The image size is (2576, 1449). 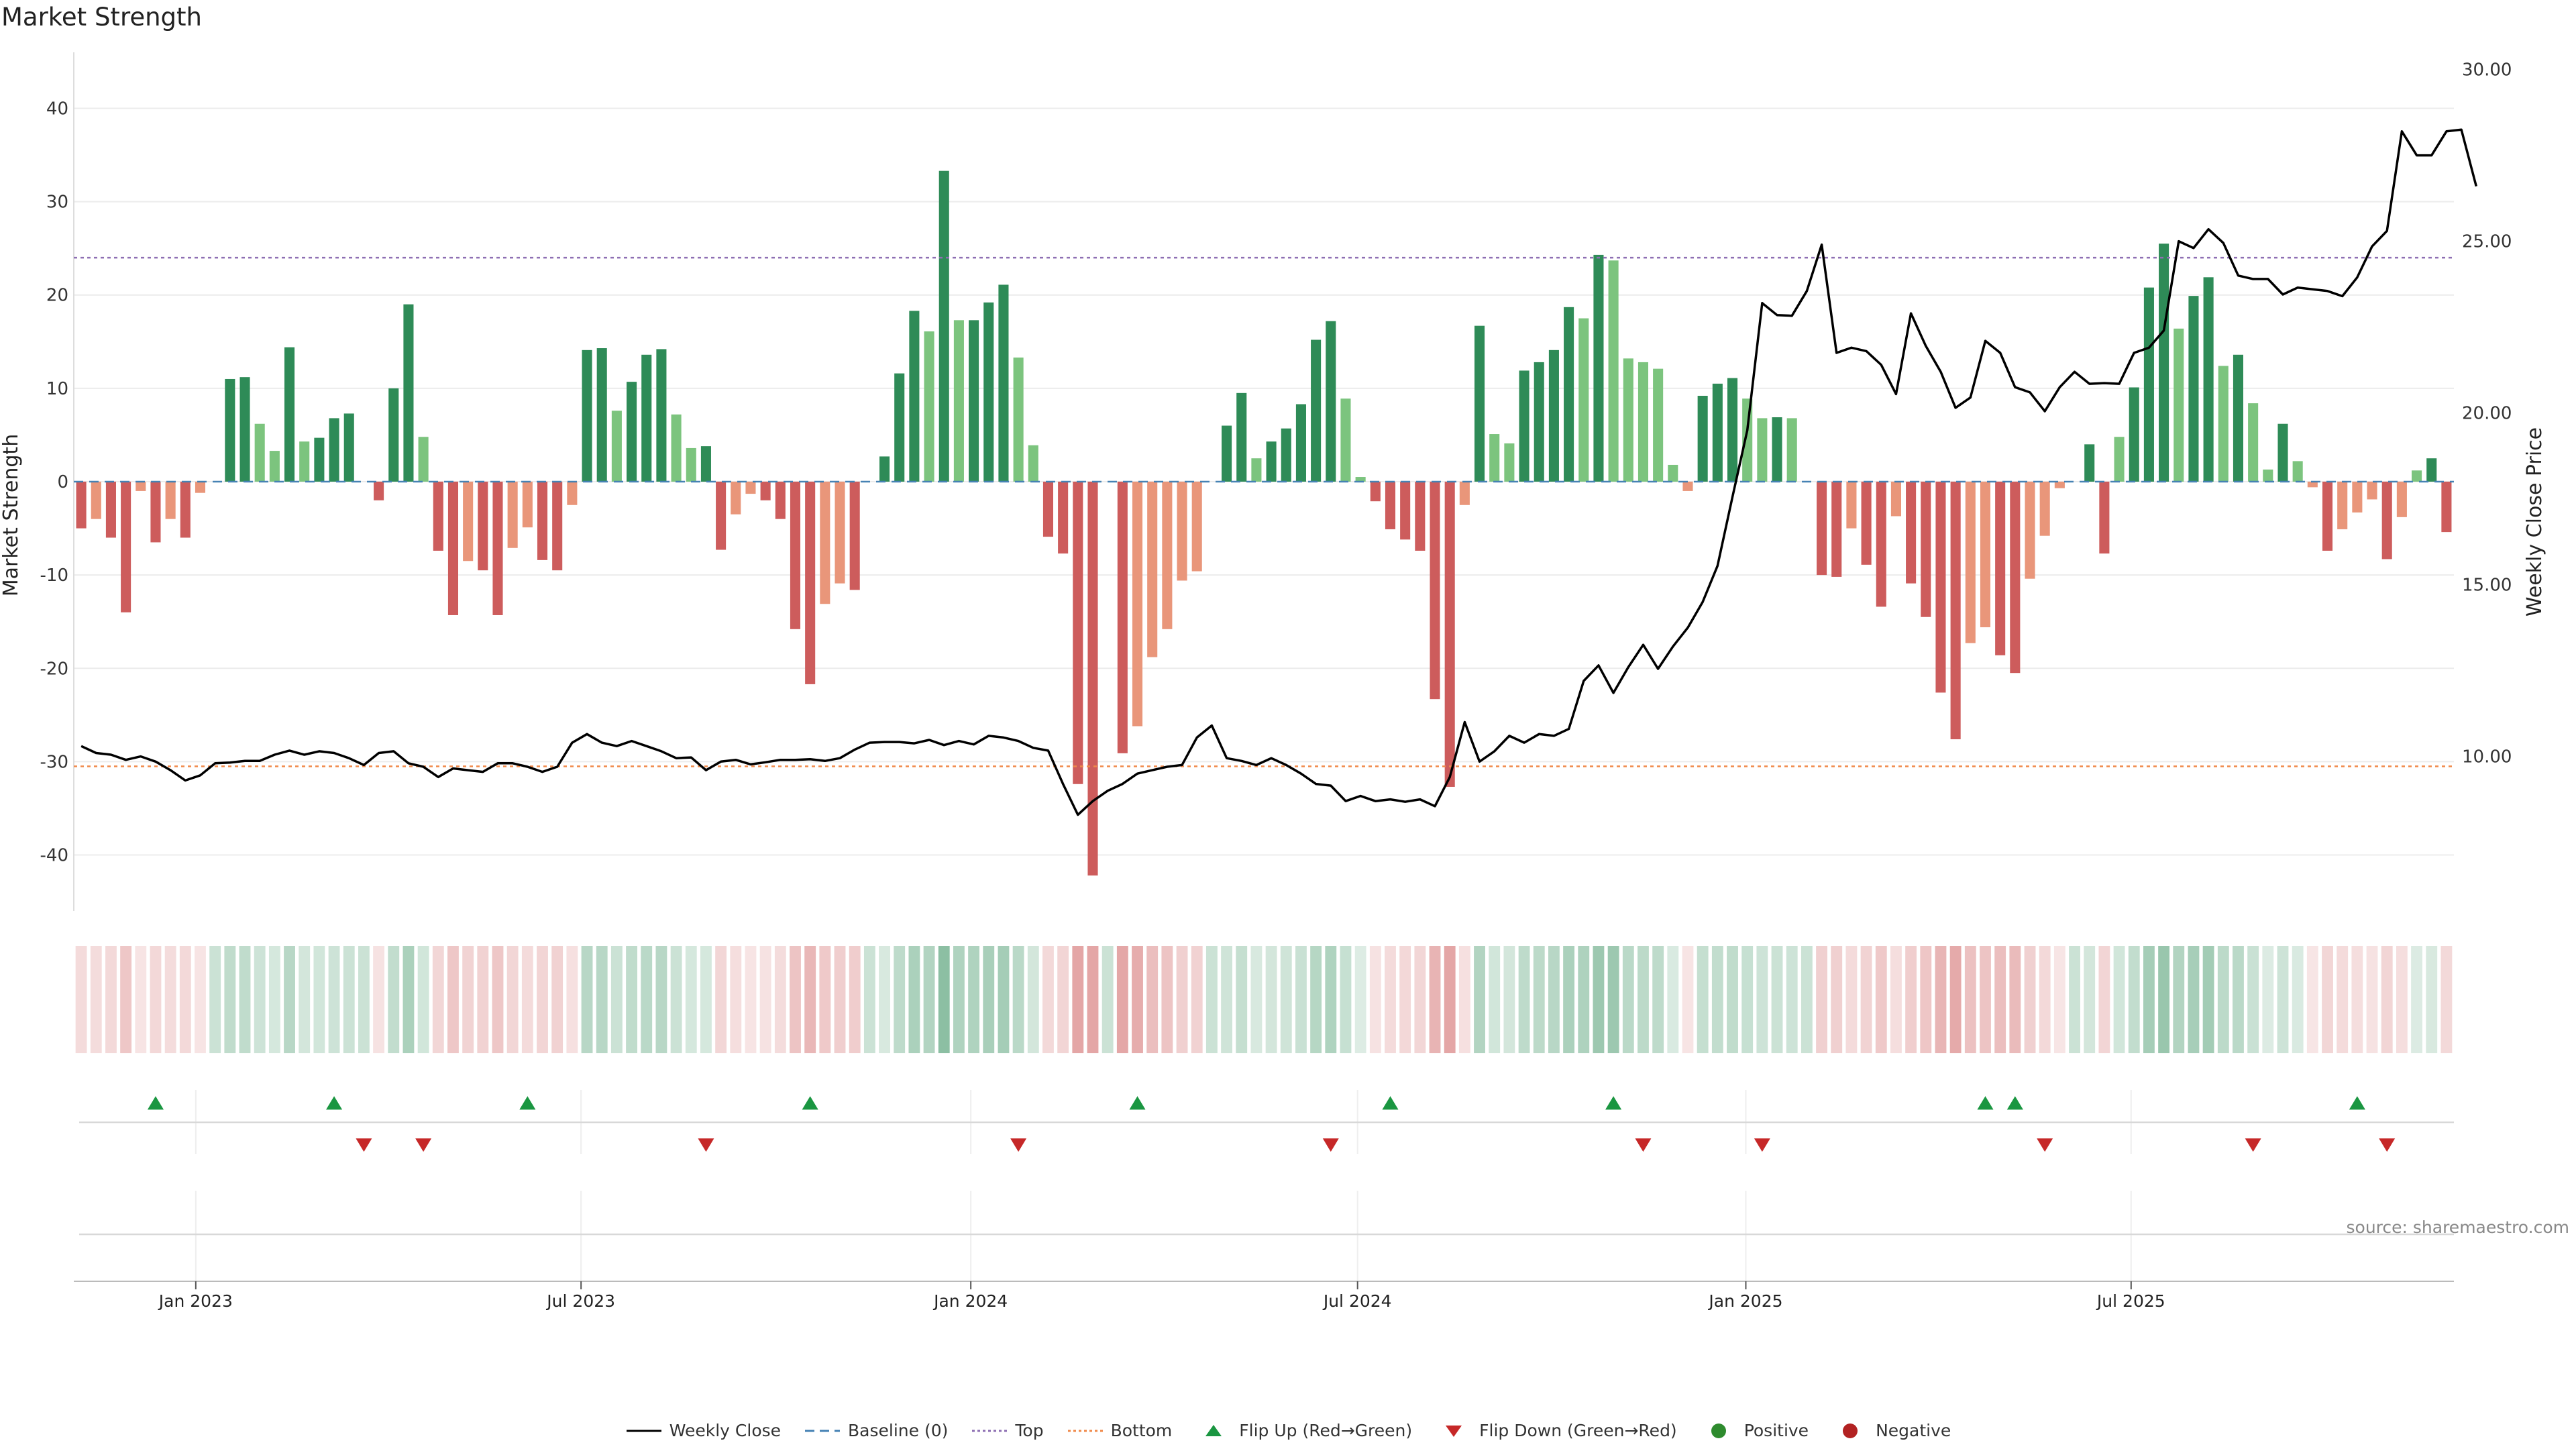 I want to click on y-tick-label: -40, so click(x=54, y=856).